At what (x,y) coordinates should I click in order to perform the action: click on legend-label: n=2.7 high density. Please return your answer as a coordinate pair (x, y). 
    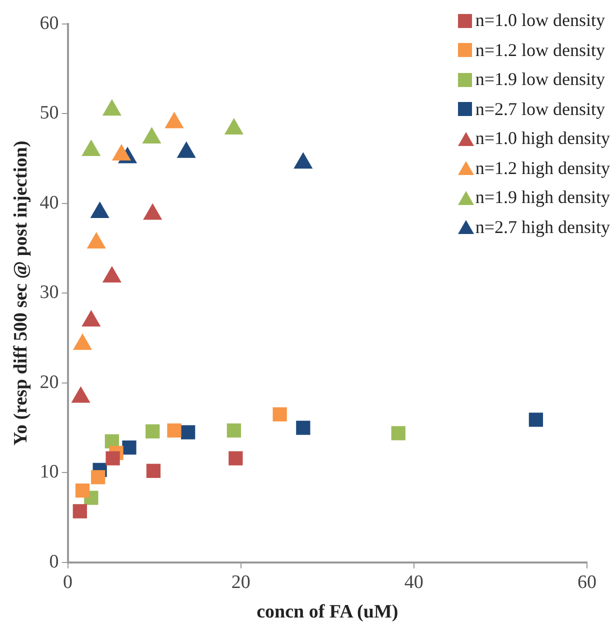
    Looking at the image, I should click on (542, 227).